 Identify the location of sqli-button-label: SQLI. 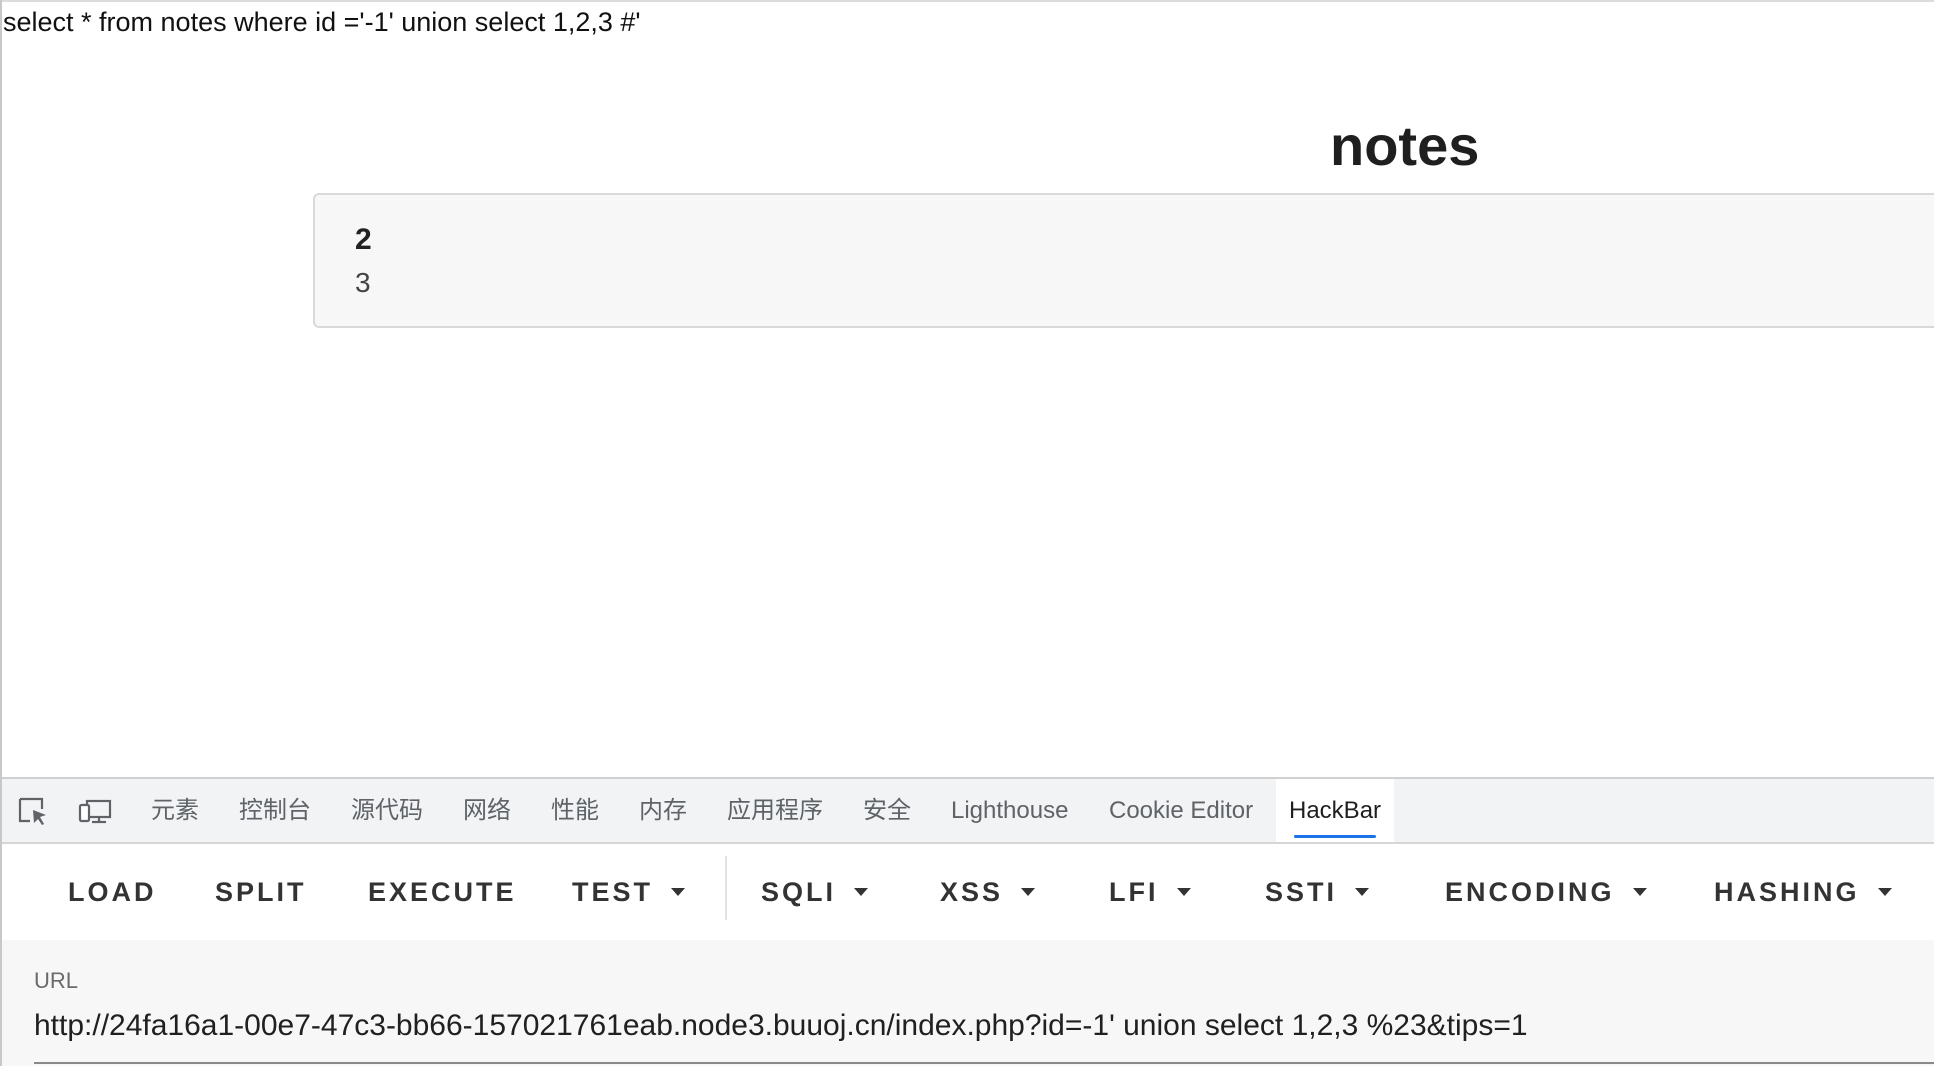
(799, 892).